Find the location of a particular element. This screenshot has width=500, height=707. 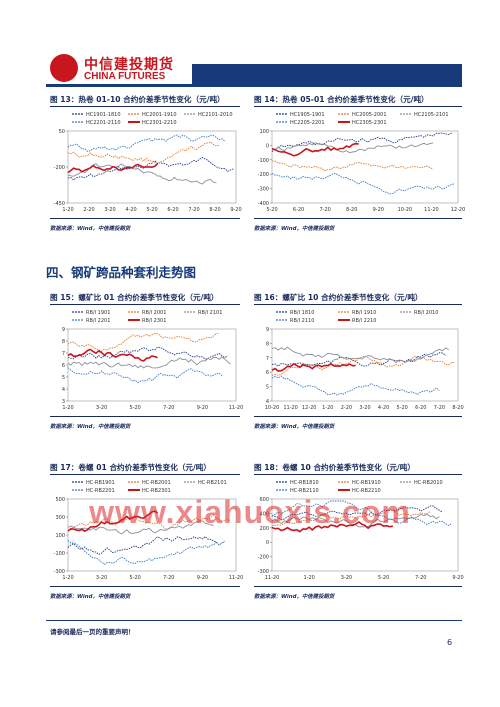

figure-title: 图 17：卷螺 01 合约价差季节性变化（元/吨） is located at coordinates (130, 467).